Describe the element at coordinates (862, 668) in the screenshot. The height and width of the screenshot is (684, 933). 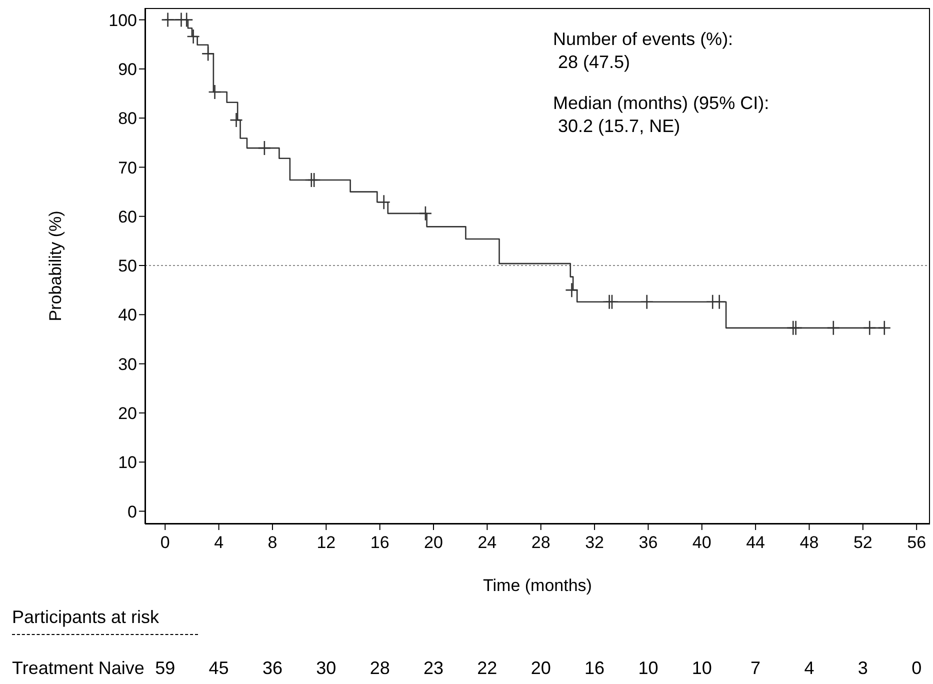
I see `text: 3` at that location.